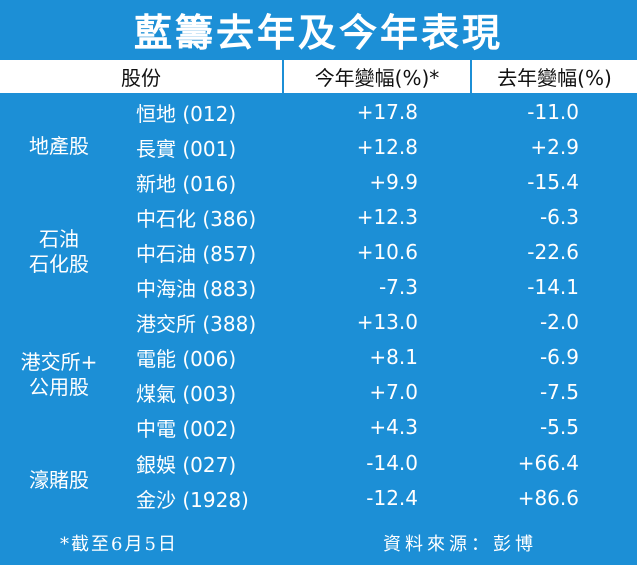  What do you see at coordinates (201, 217) in the screenshot?
I see `row-4-stock: 中石化 (386)` at bounding box center [201, 217].